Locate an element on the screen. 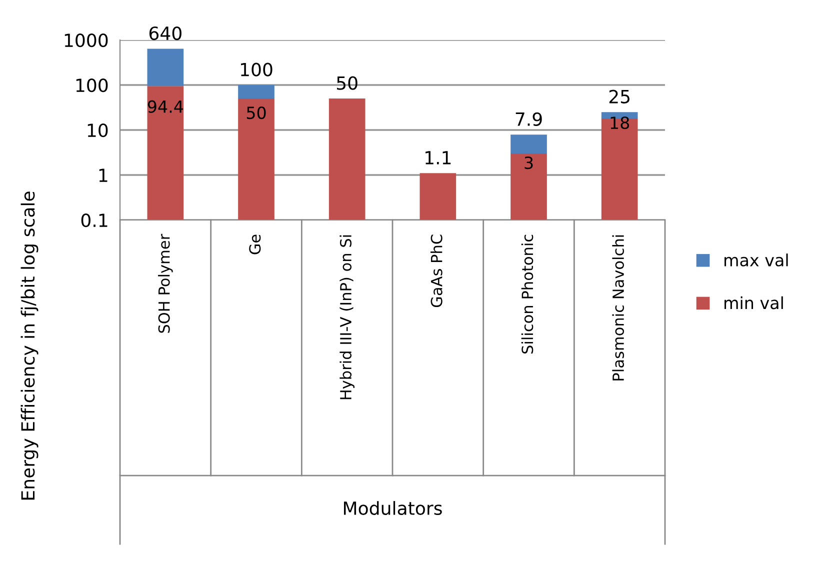 The image size is (824, 583). total-label: 50 is located at coordinates (347, 83).